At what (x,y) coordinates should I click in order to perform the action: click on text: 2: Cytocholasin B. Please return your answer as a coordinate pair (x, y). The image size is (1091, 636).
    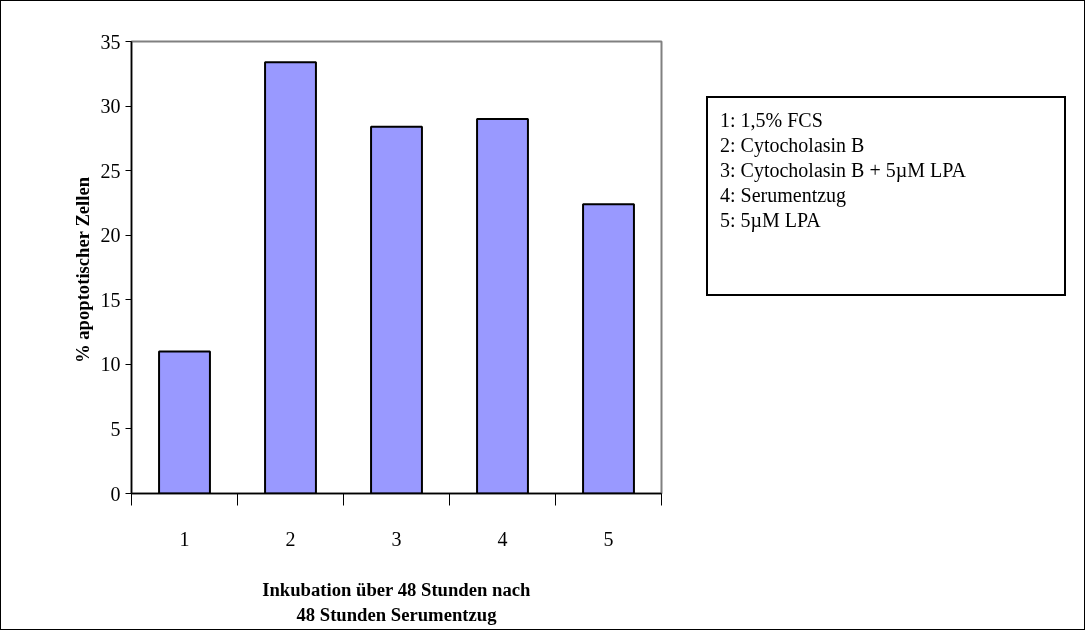
    Looking at the image, I should click on (793, 145).